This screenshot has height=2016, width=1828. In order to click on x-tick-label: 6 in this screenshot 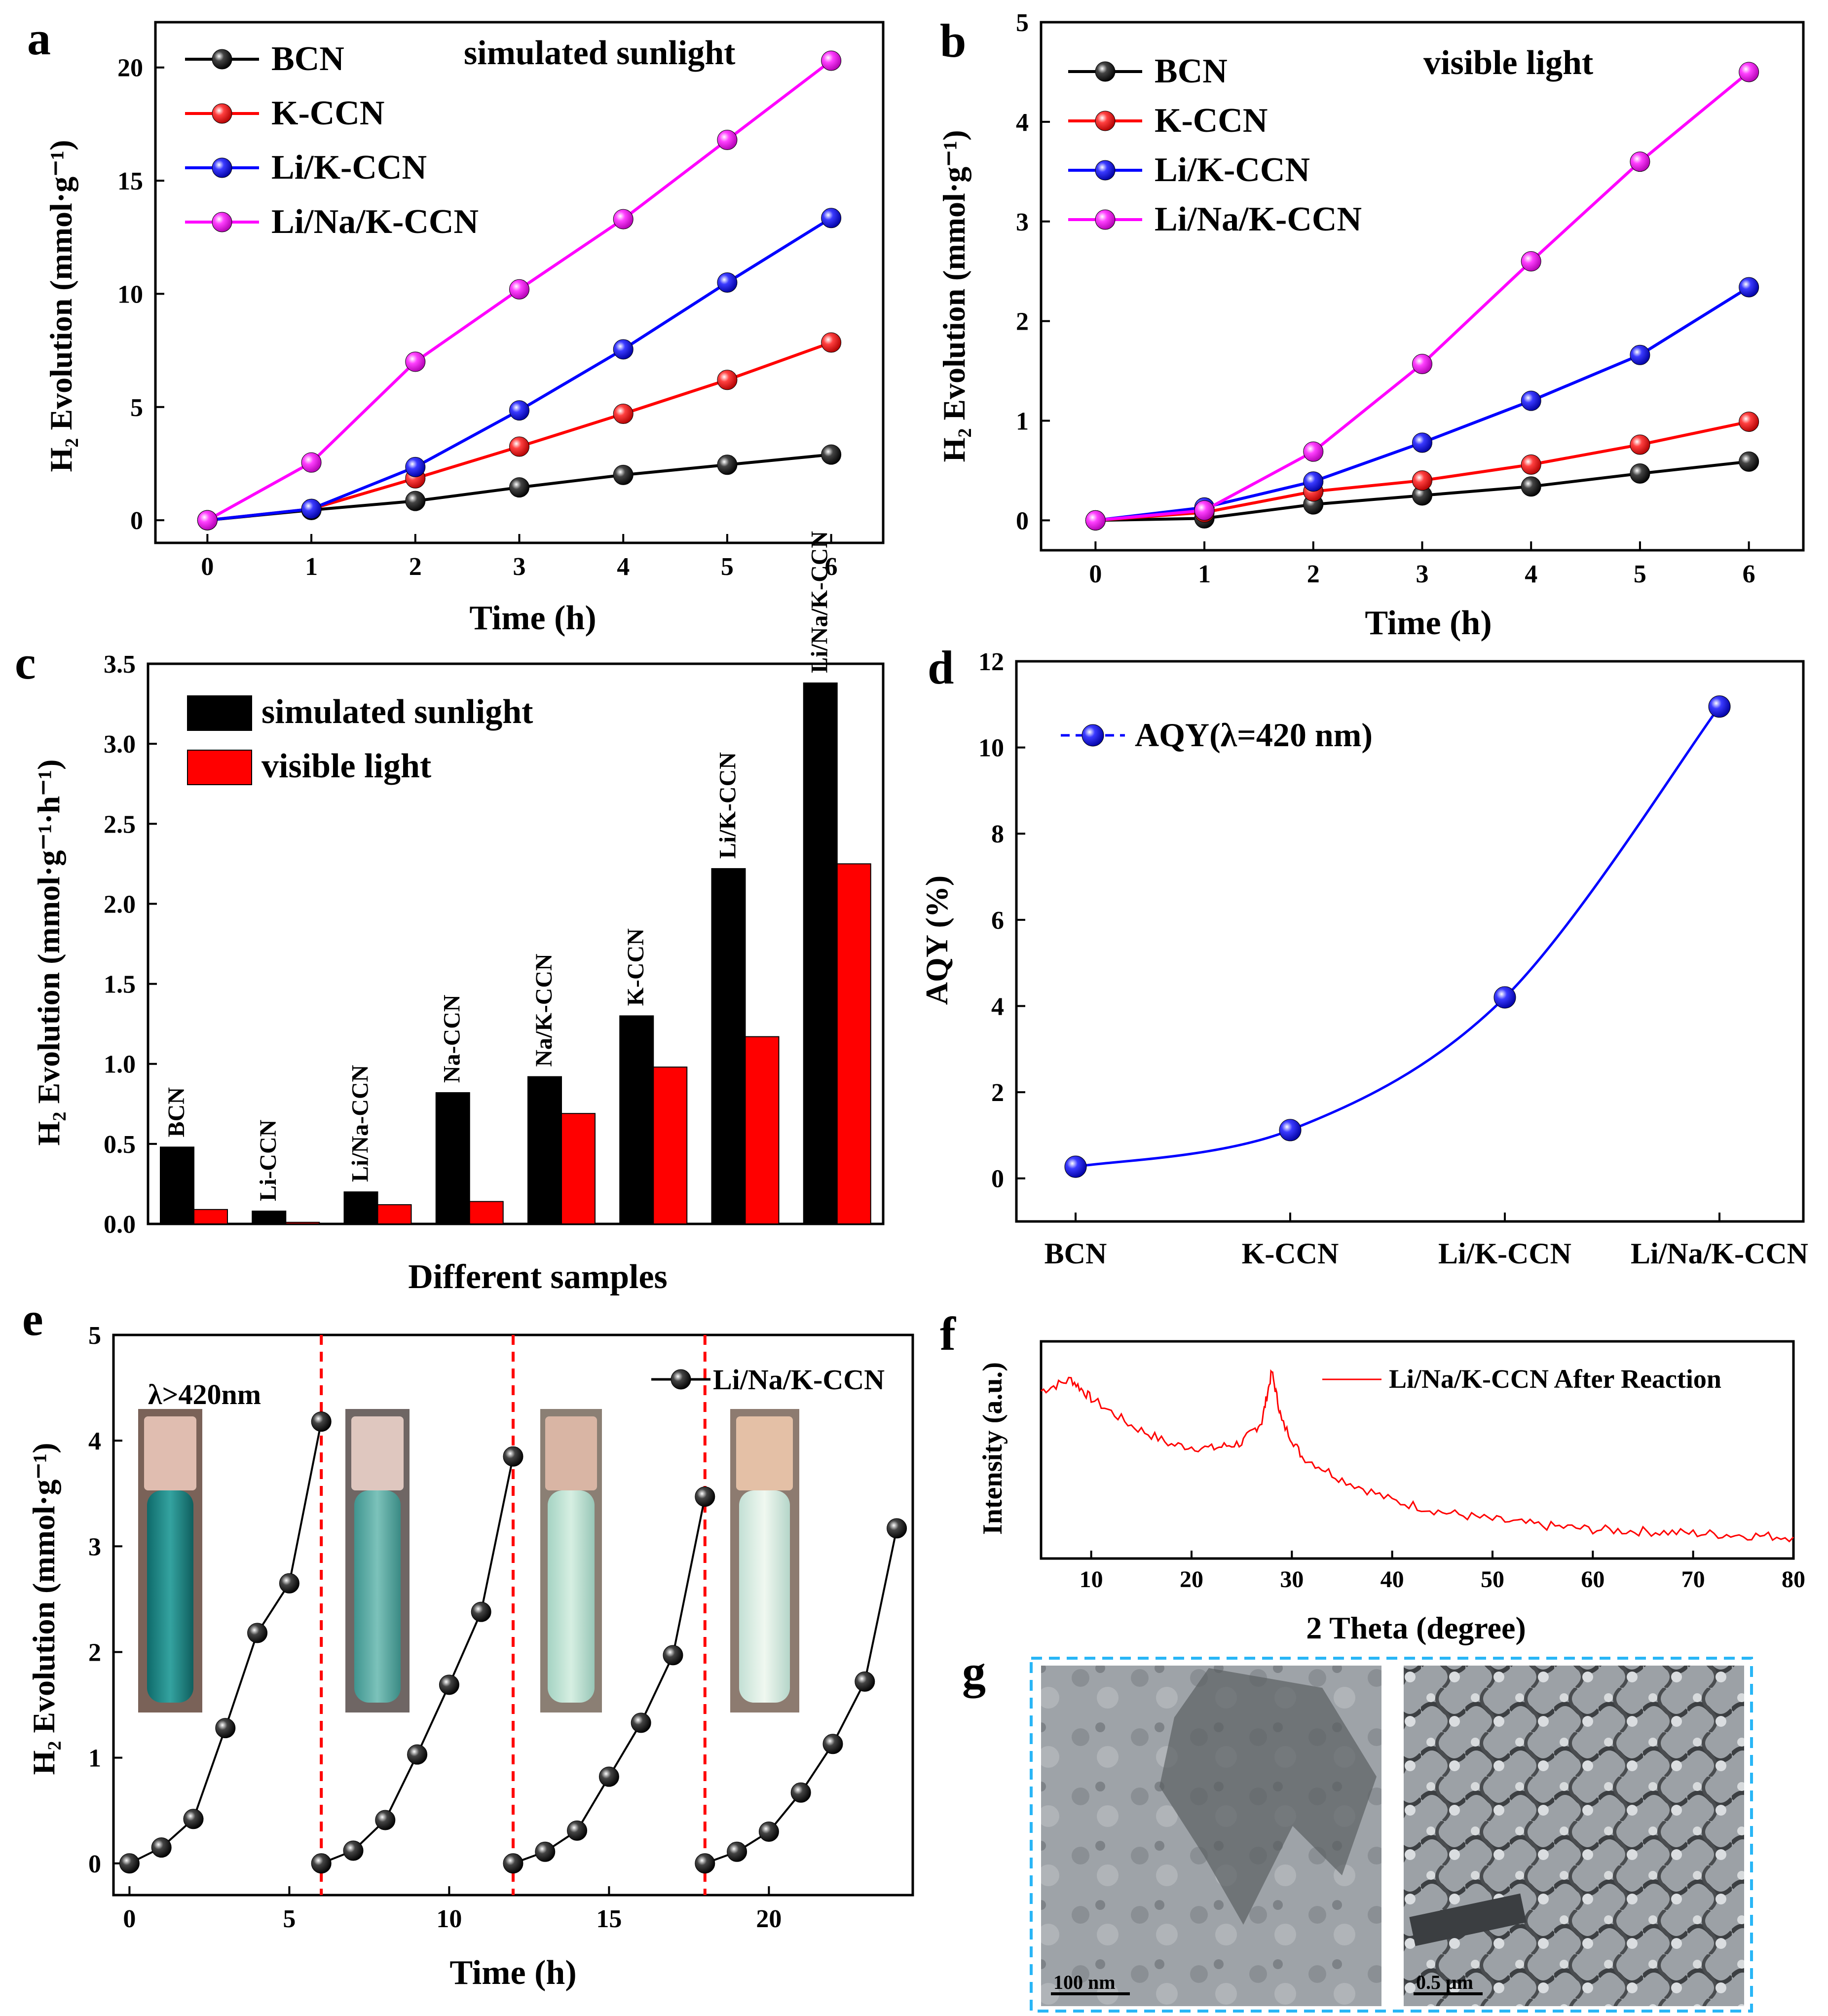, I will do `click(1749, 574)`.